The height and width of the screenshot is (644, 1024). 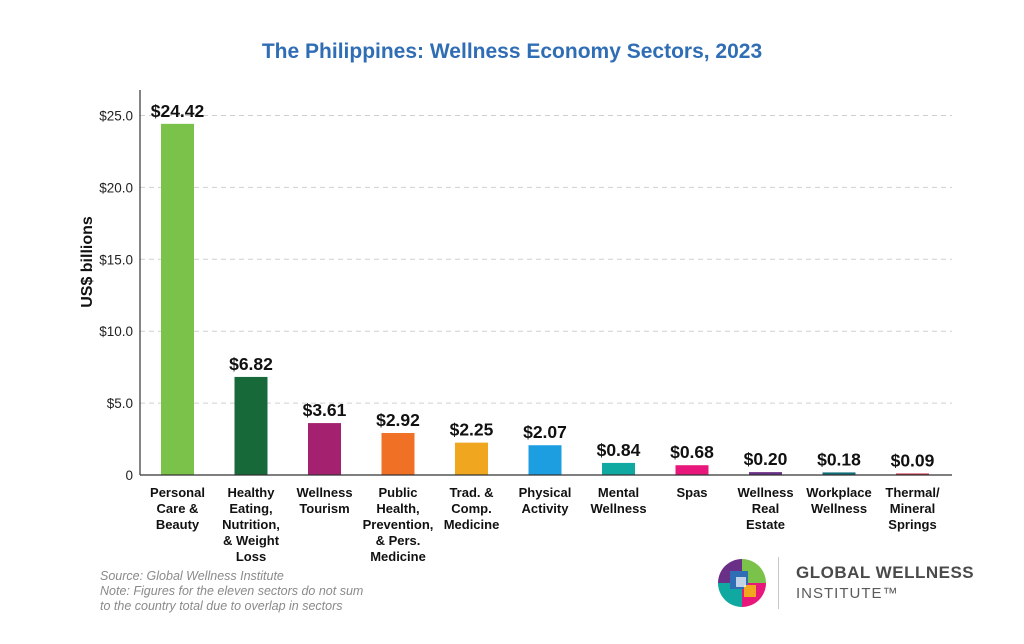 What do you see at coordinates (87, 262) in the screenshot?
I see `y-axis-label: US$ billions` at bounding box center [87, 262].